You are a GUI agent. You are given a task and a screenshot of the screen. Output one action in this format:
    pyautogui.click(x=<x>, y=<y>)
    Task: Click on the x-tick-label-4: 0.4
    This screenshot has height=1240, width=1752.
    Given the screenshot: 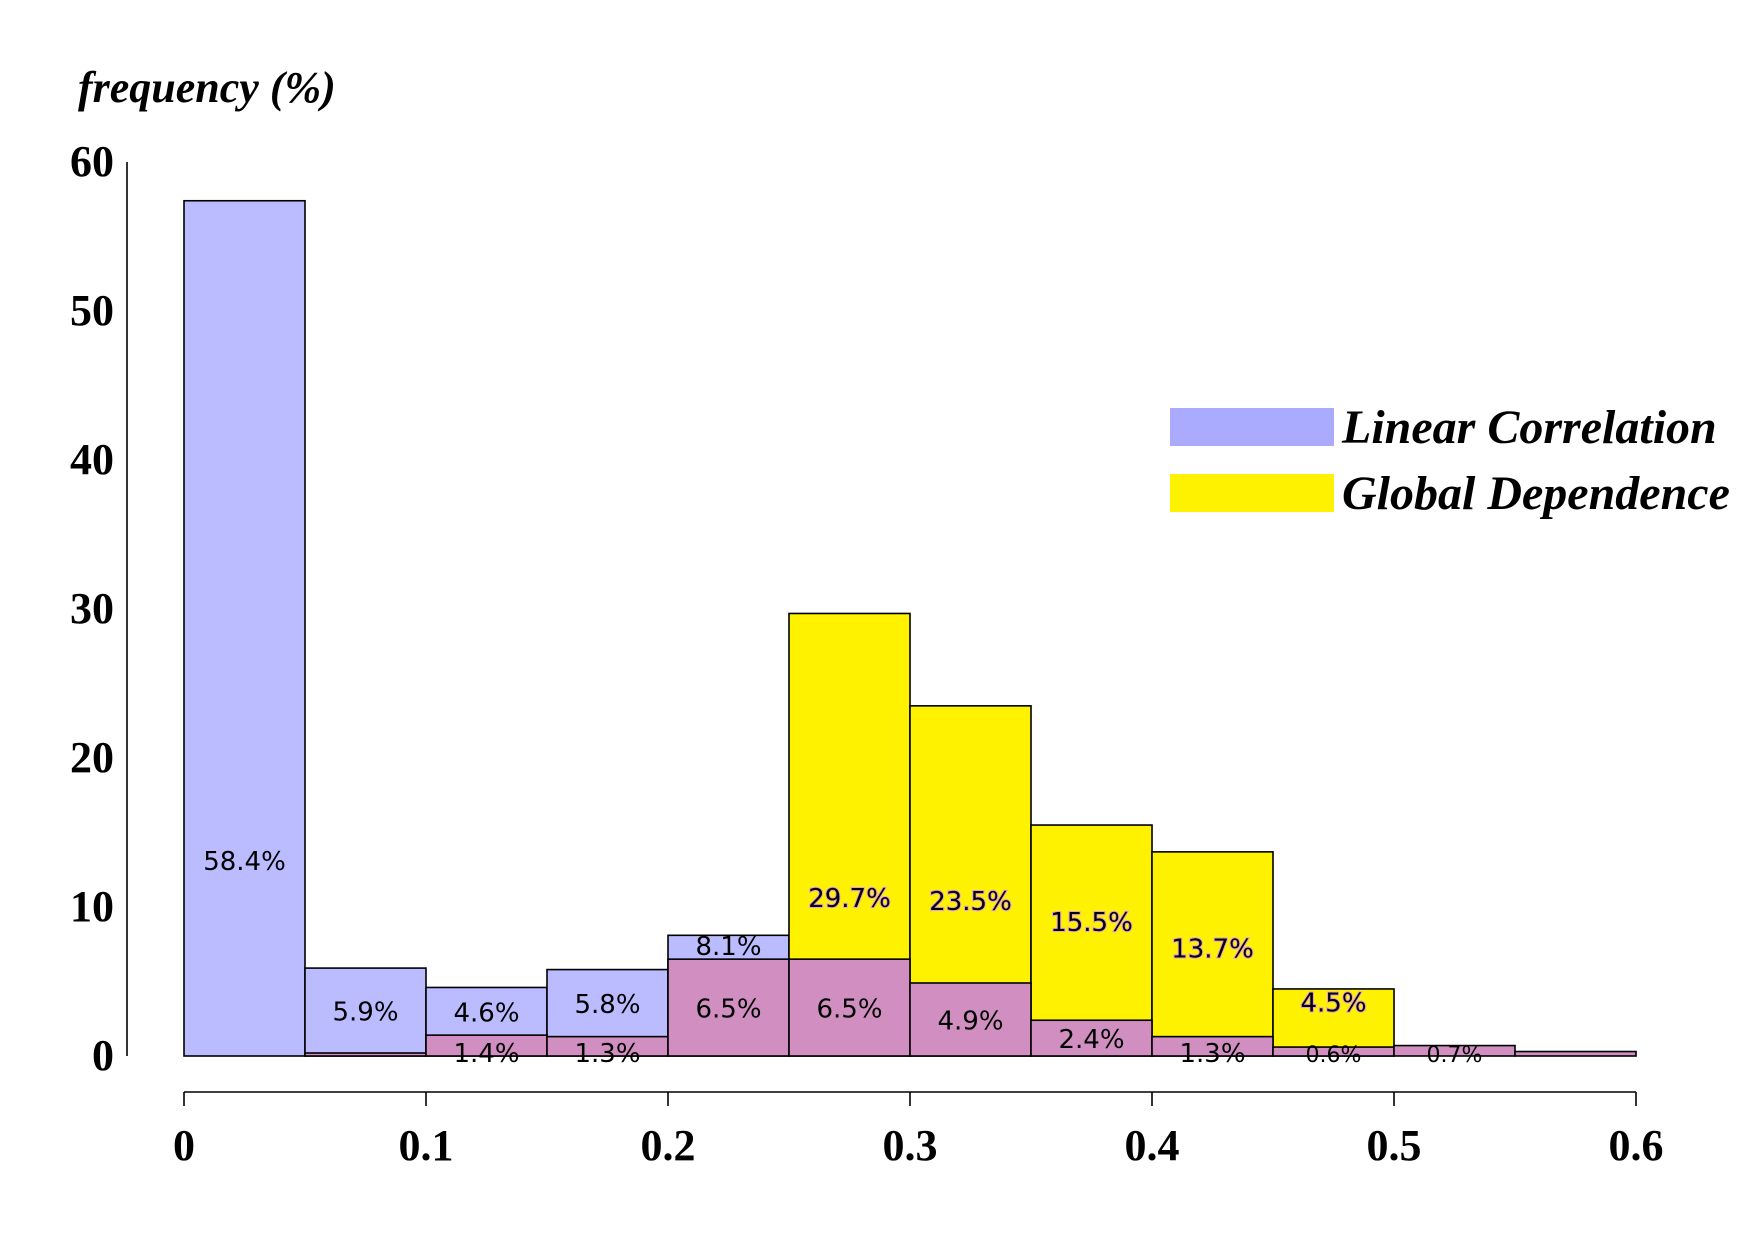 What is the action you would take?
    pyautogui.click(x=1152, y=1145)
    